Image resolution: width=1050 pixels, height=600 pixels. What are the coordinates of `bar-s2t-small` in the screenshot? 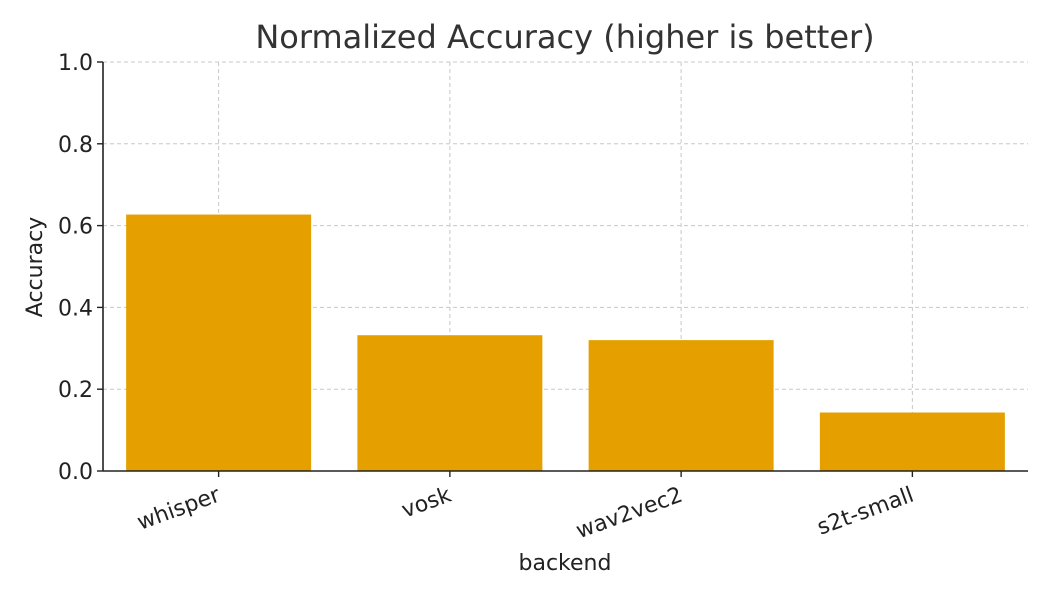 It's located at (912, 441).